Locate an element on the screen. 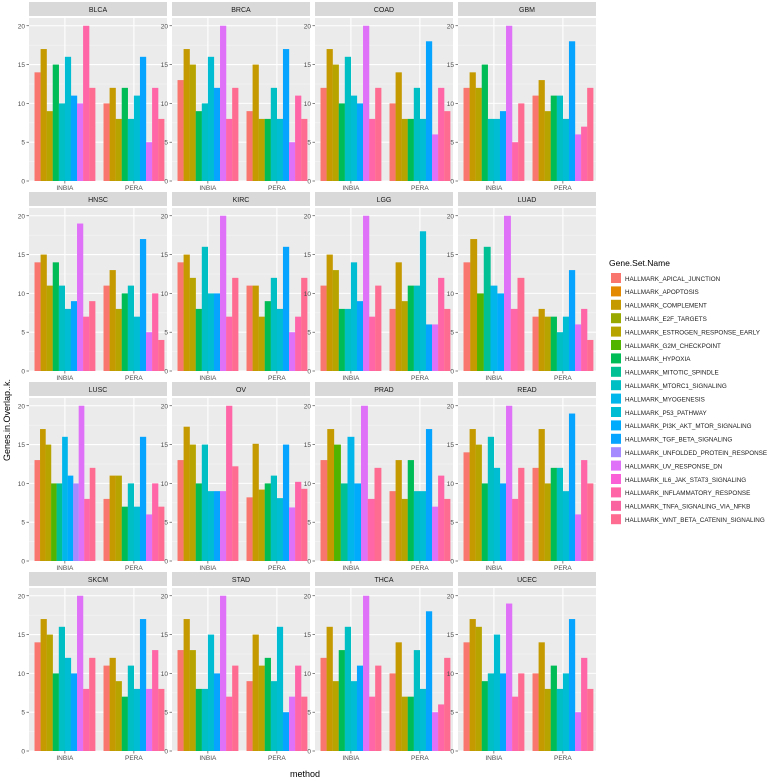 This screenshot has height=782, width=777. legend-title: Gene.Set.Name is located at coordinates (639, 263).